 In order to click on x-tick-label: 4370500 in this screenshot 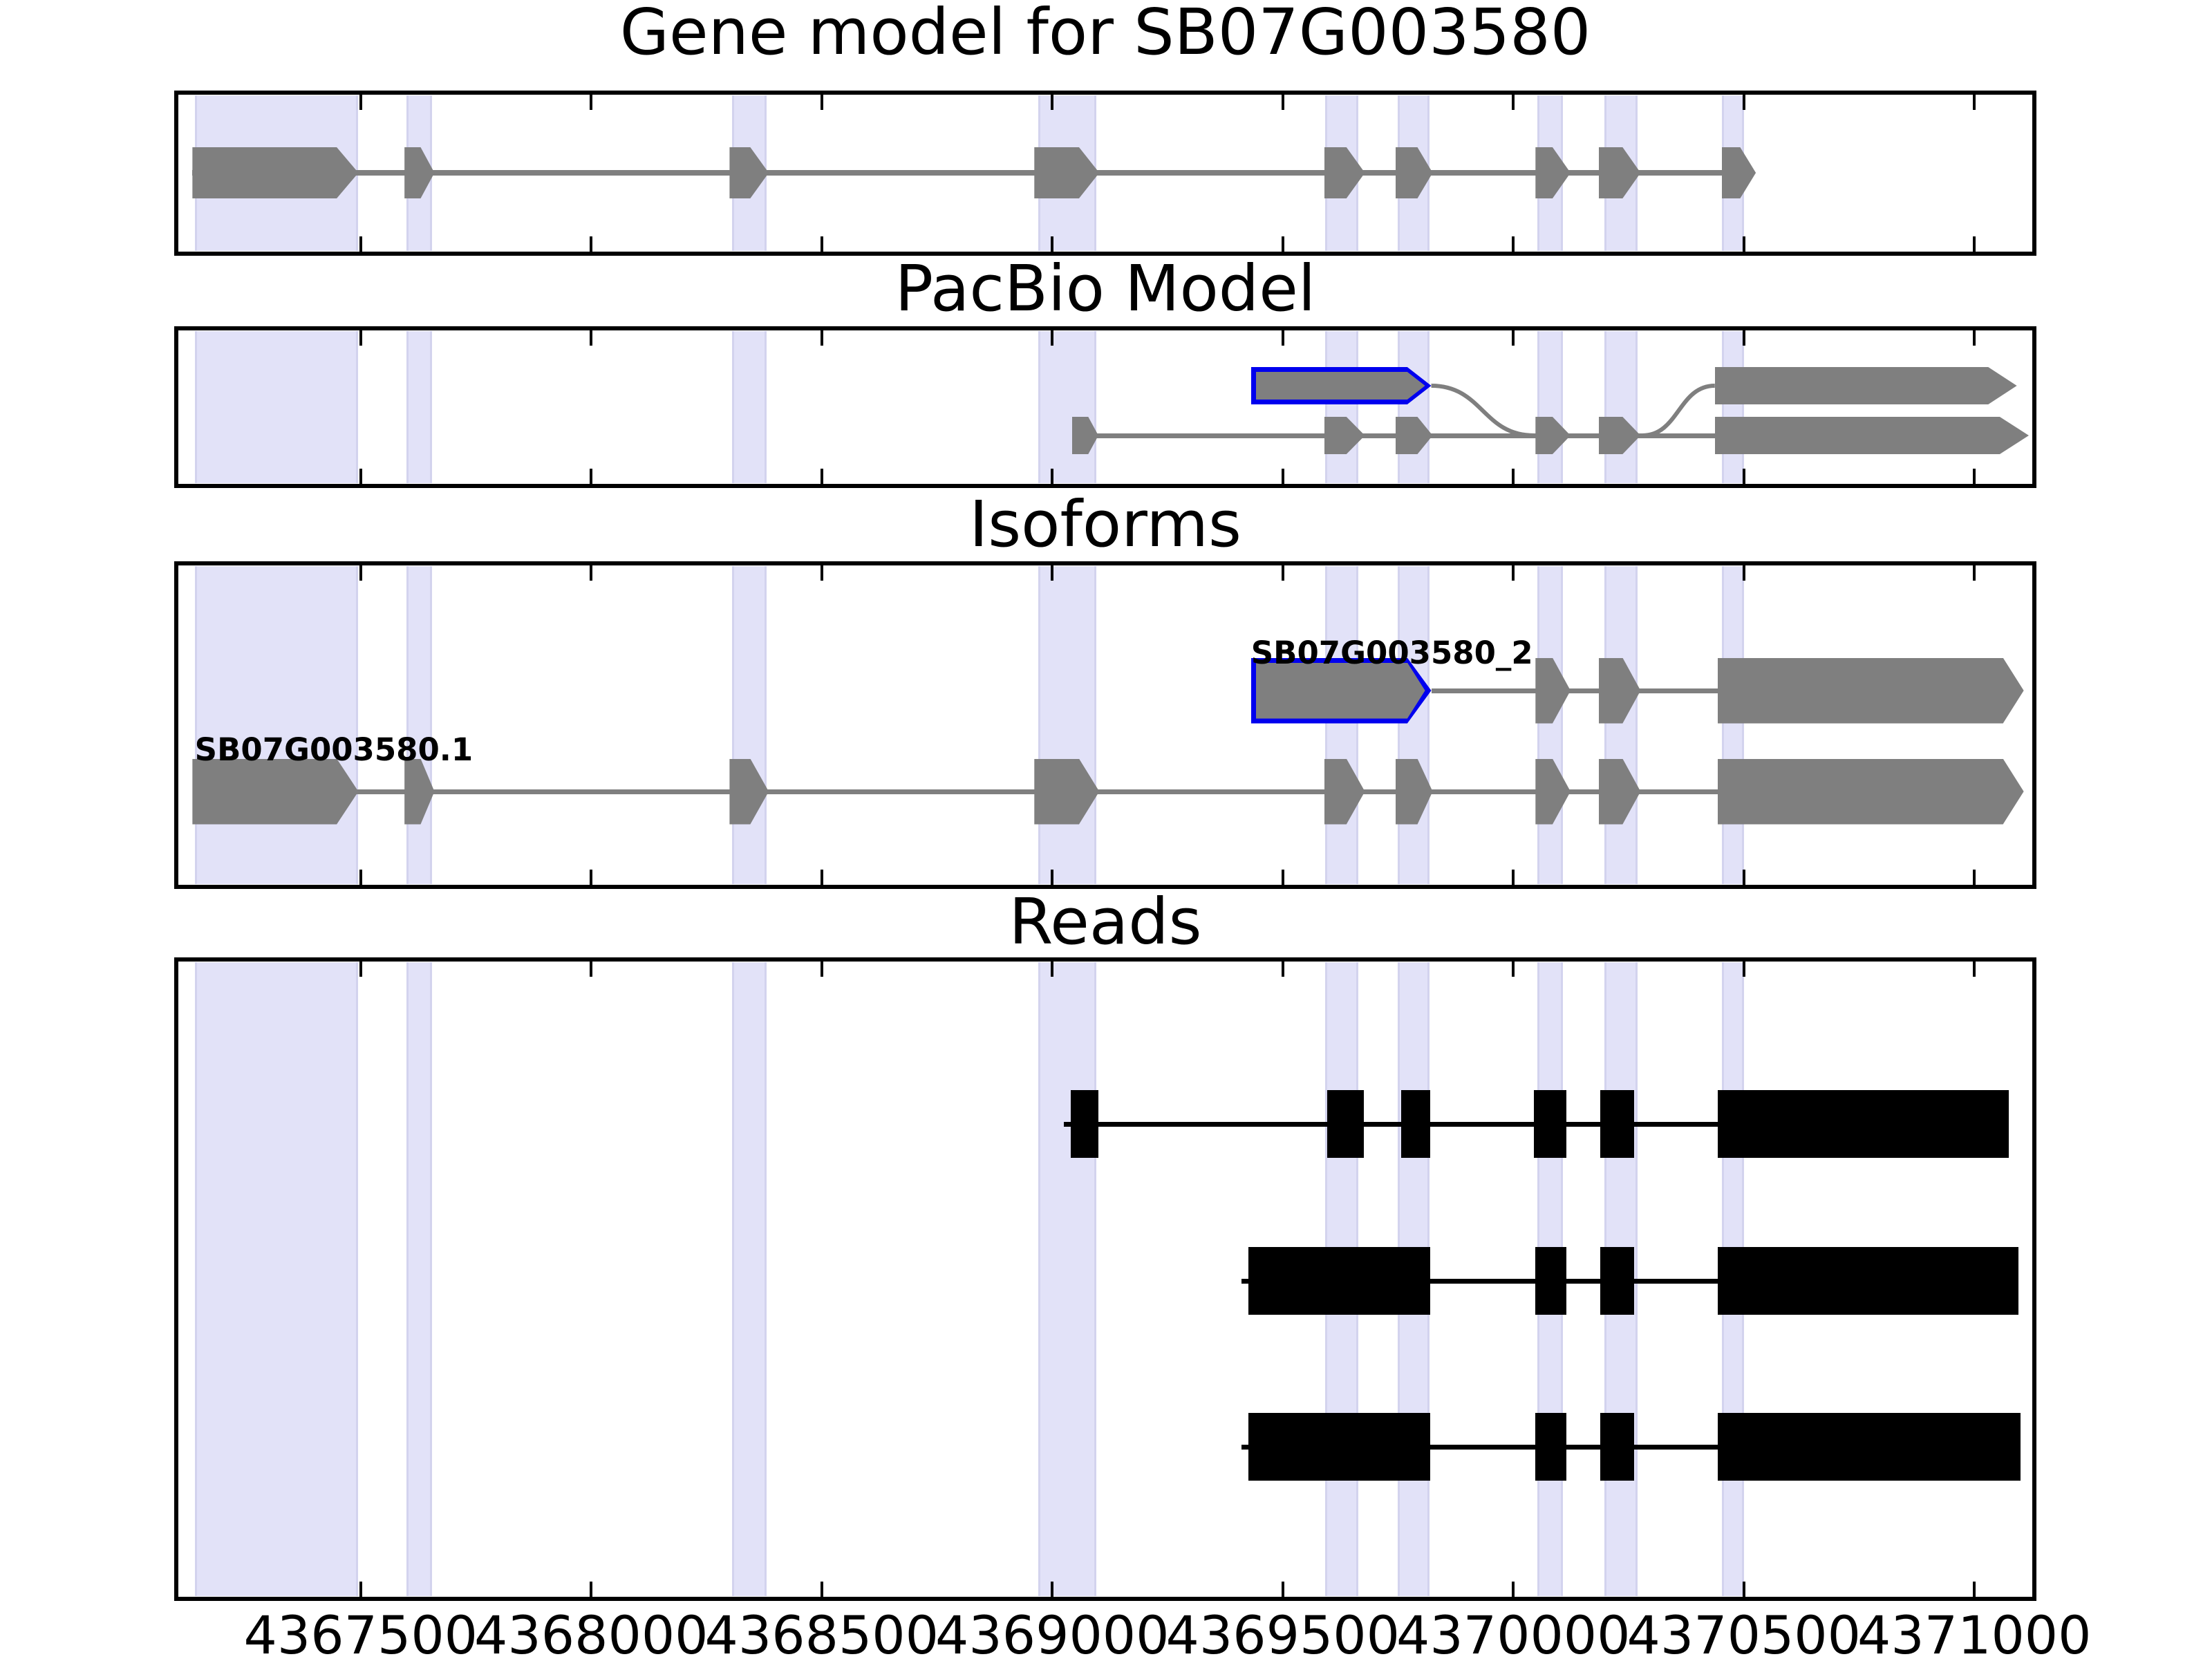, I will do `click(1745, 1632)`.